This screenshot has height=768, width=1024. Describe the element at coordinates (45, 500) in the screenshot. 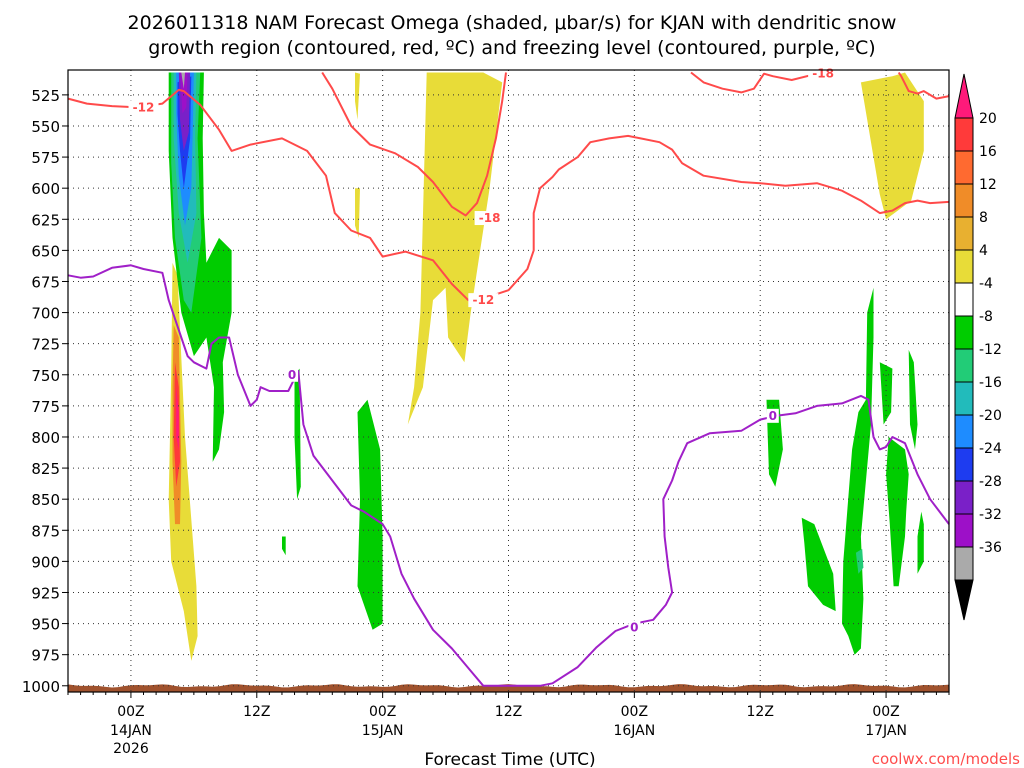

I see `y-tick-label: 850` at that location.